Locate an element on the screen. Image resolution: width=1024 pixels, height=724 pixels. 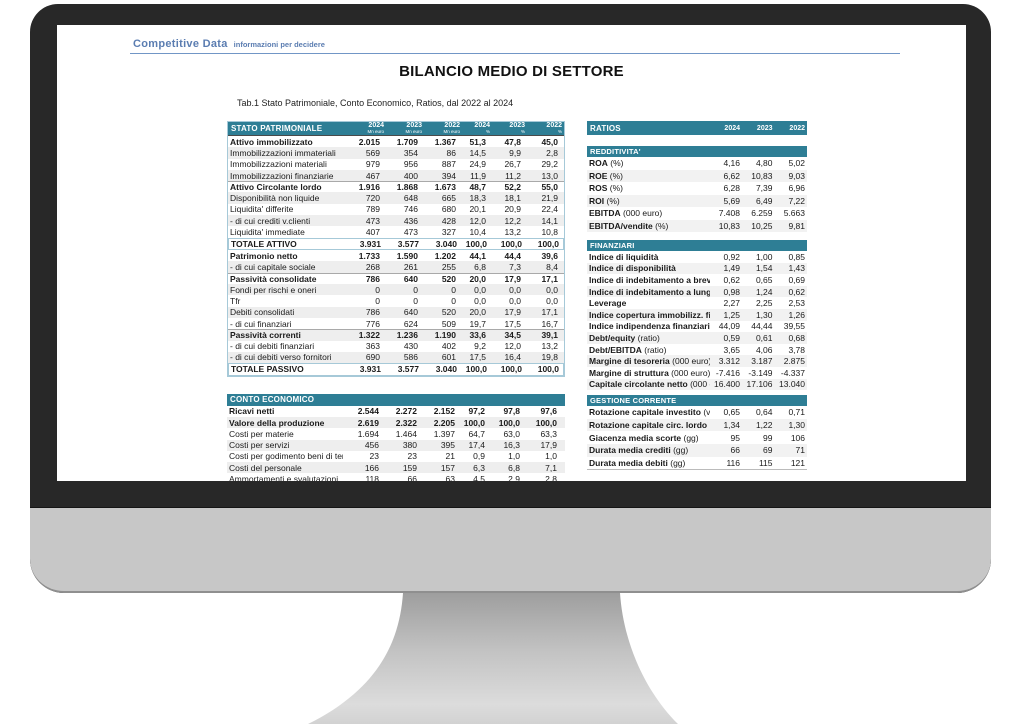
row-label: ROS (%) is located at coordinates (648, 188).